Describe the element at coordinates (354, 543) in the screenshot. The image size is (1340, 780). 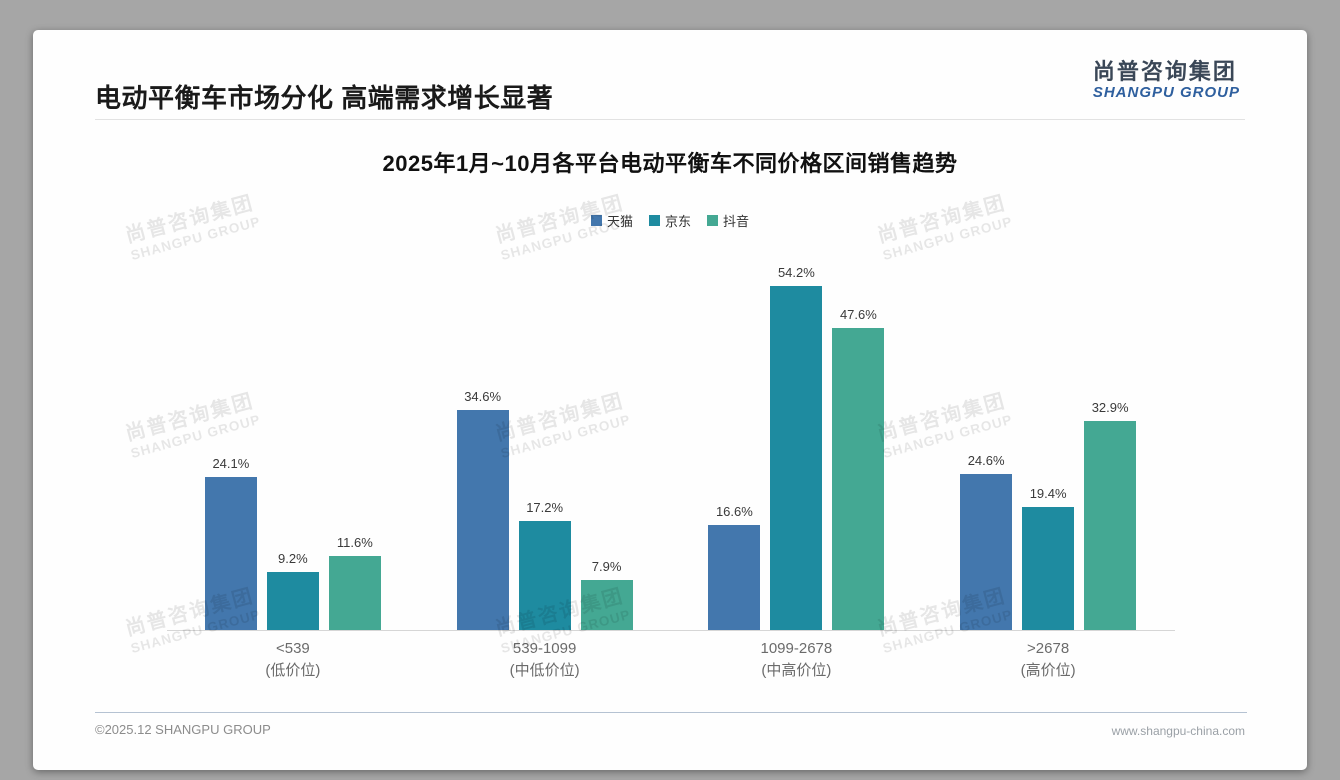
I see `bar-value-label: 11.6%` at that location.